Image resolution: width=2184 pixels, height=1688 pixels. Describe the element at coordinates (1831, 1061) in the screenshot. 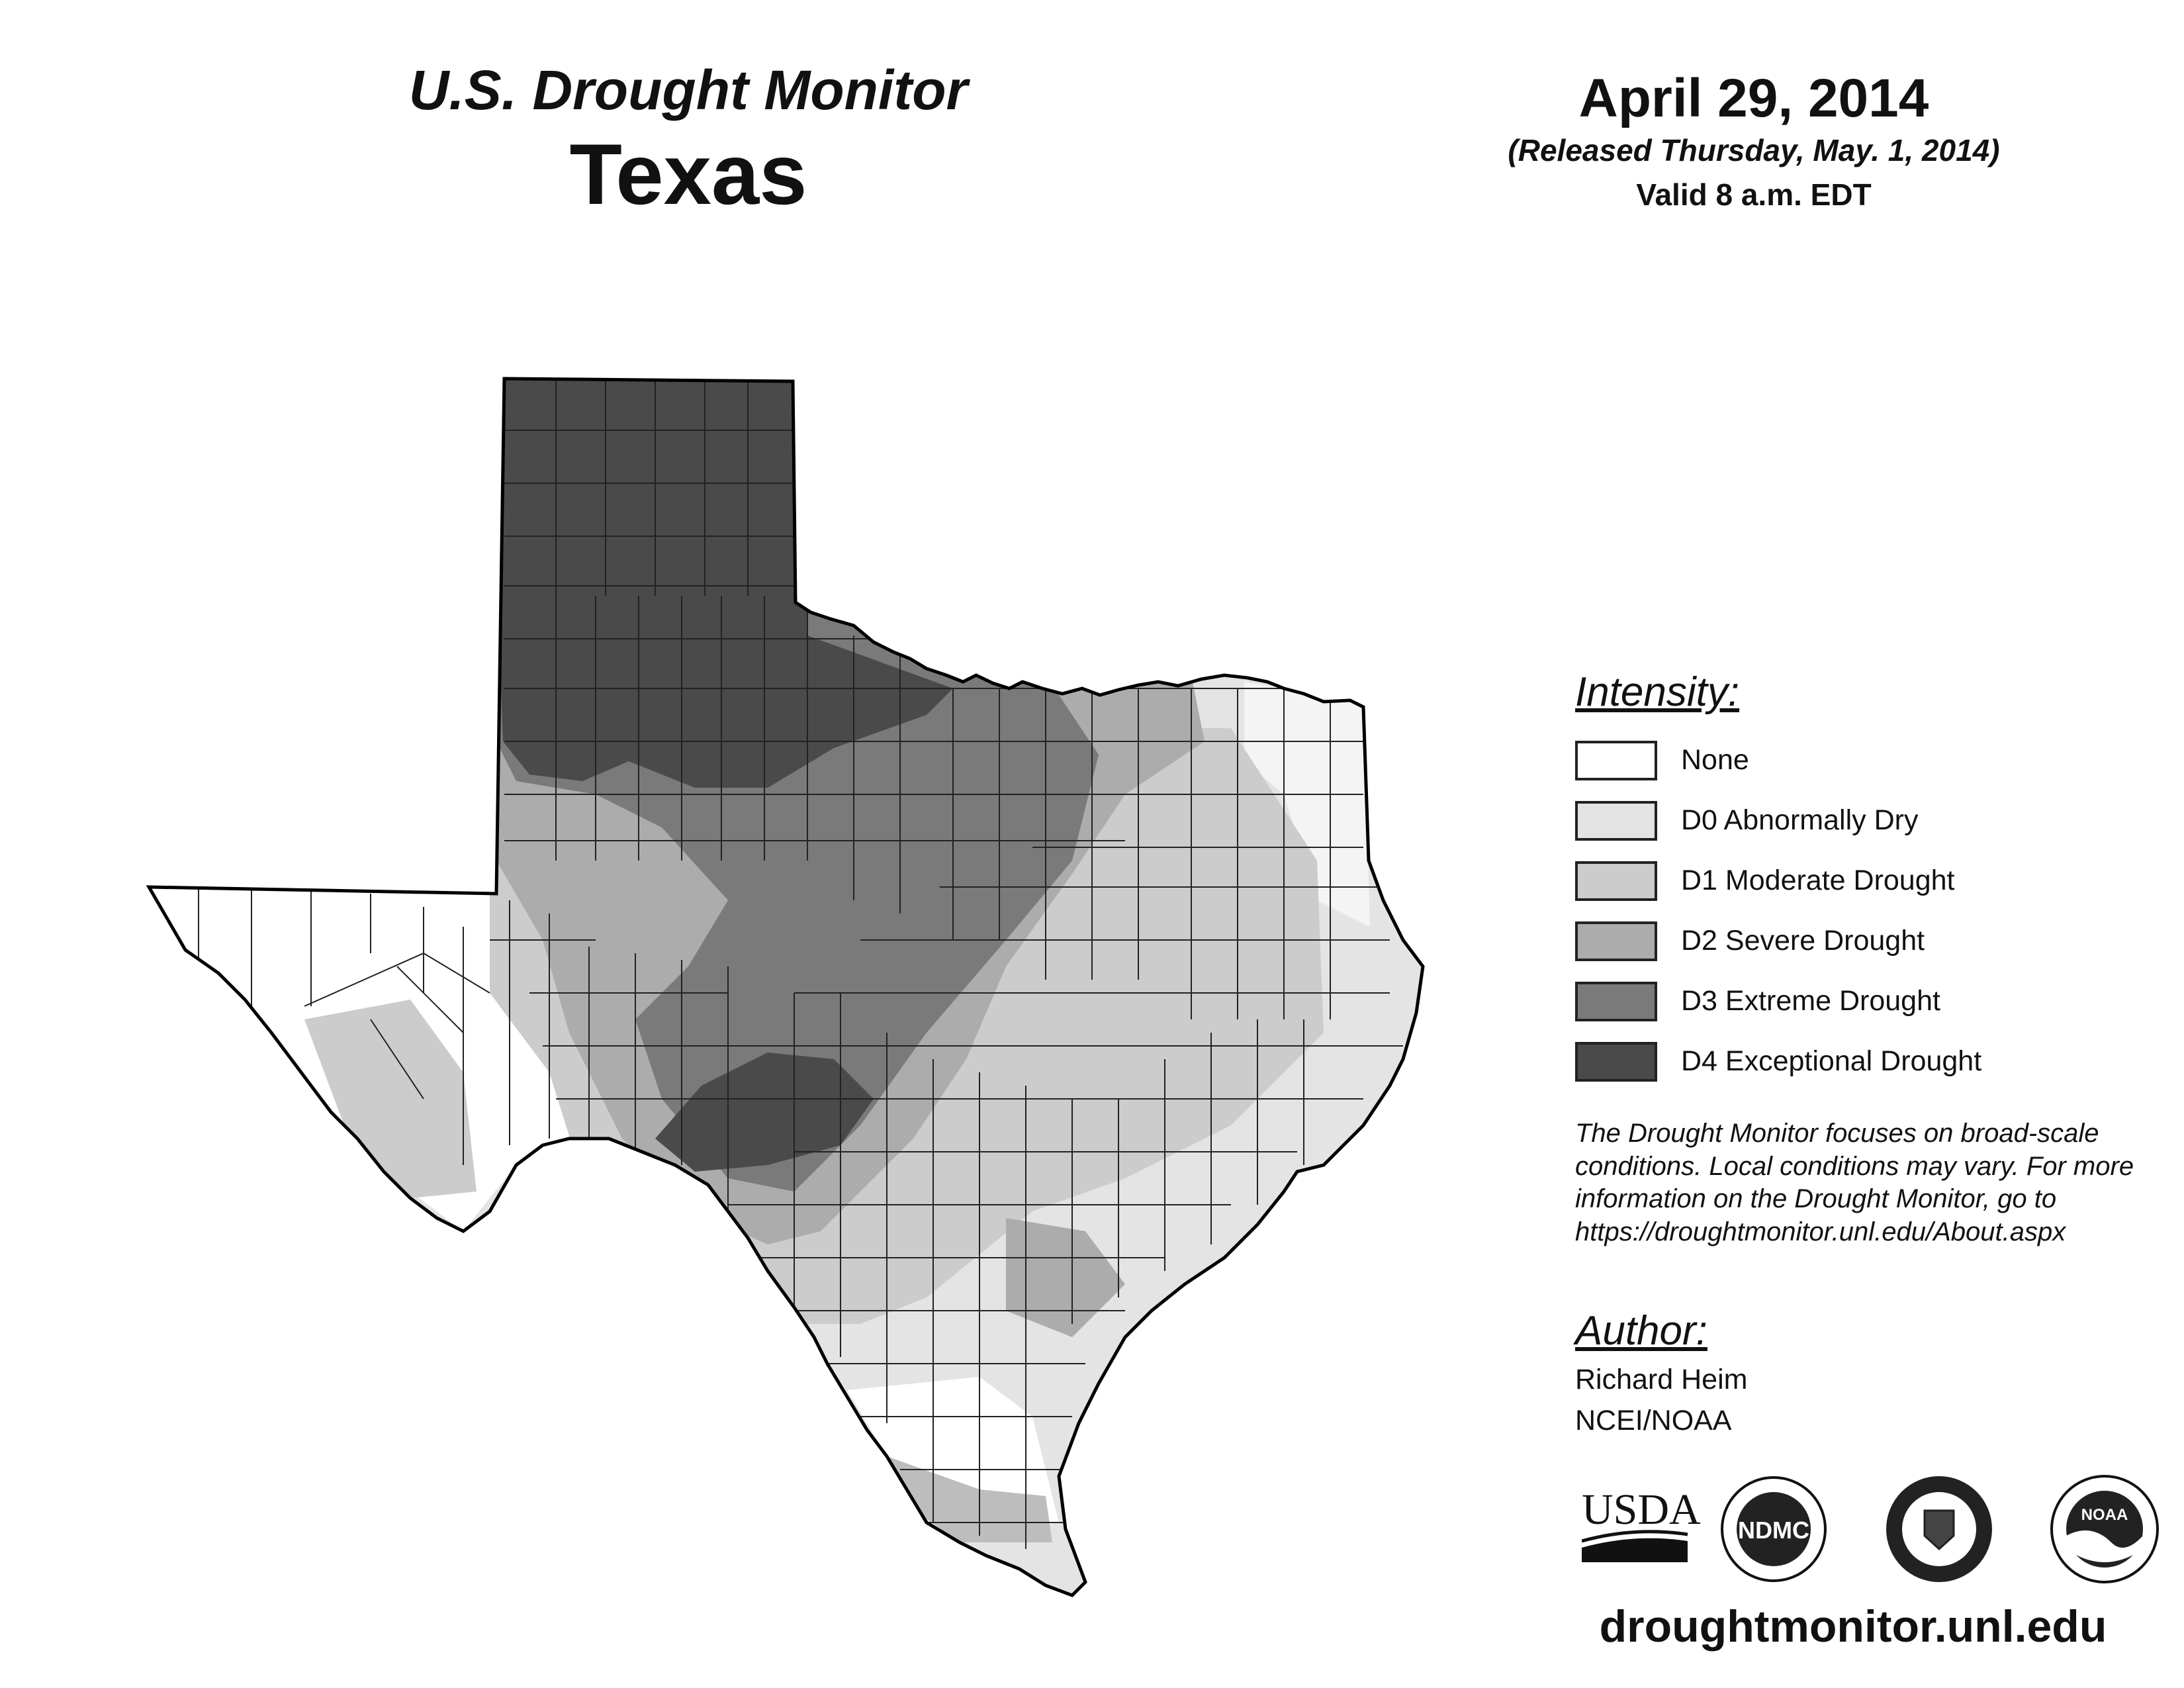

I see `legend-label: D4 Exceptional Drought` at that location.